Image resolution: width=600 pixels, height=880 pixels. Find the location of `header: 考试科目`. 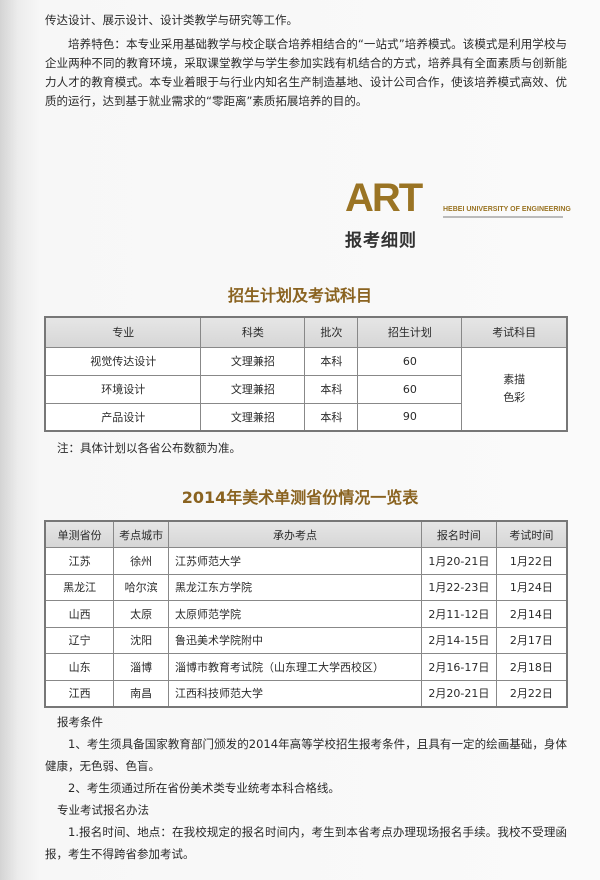

header: 考试科目 is located at coordinates (514, 332).